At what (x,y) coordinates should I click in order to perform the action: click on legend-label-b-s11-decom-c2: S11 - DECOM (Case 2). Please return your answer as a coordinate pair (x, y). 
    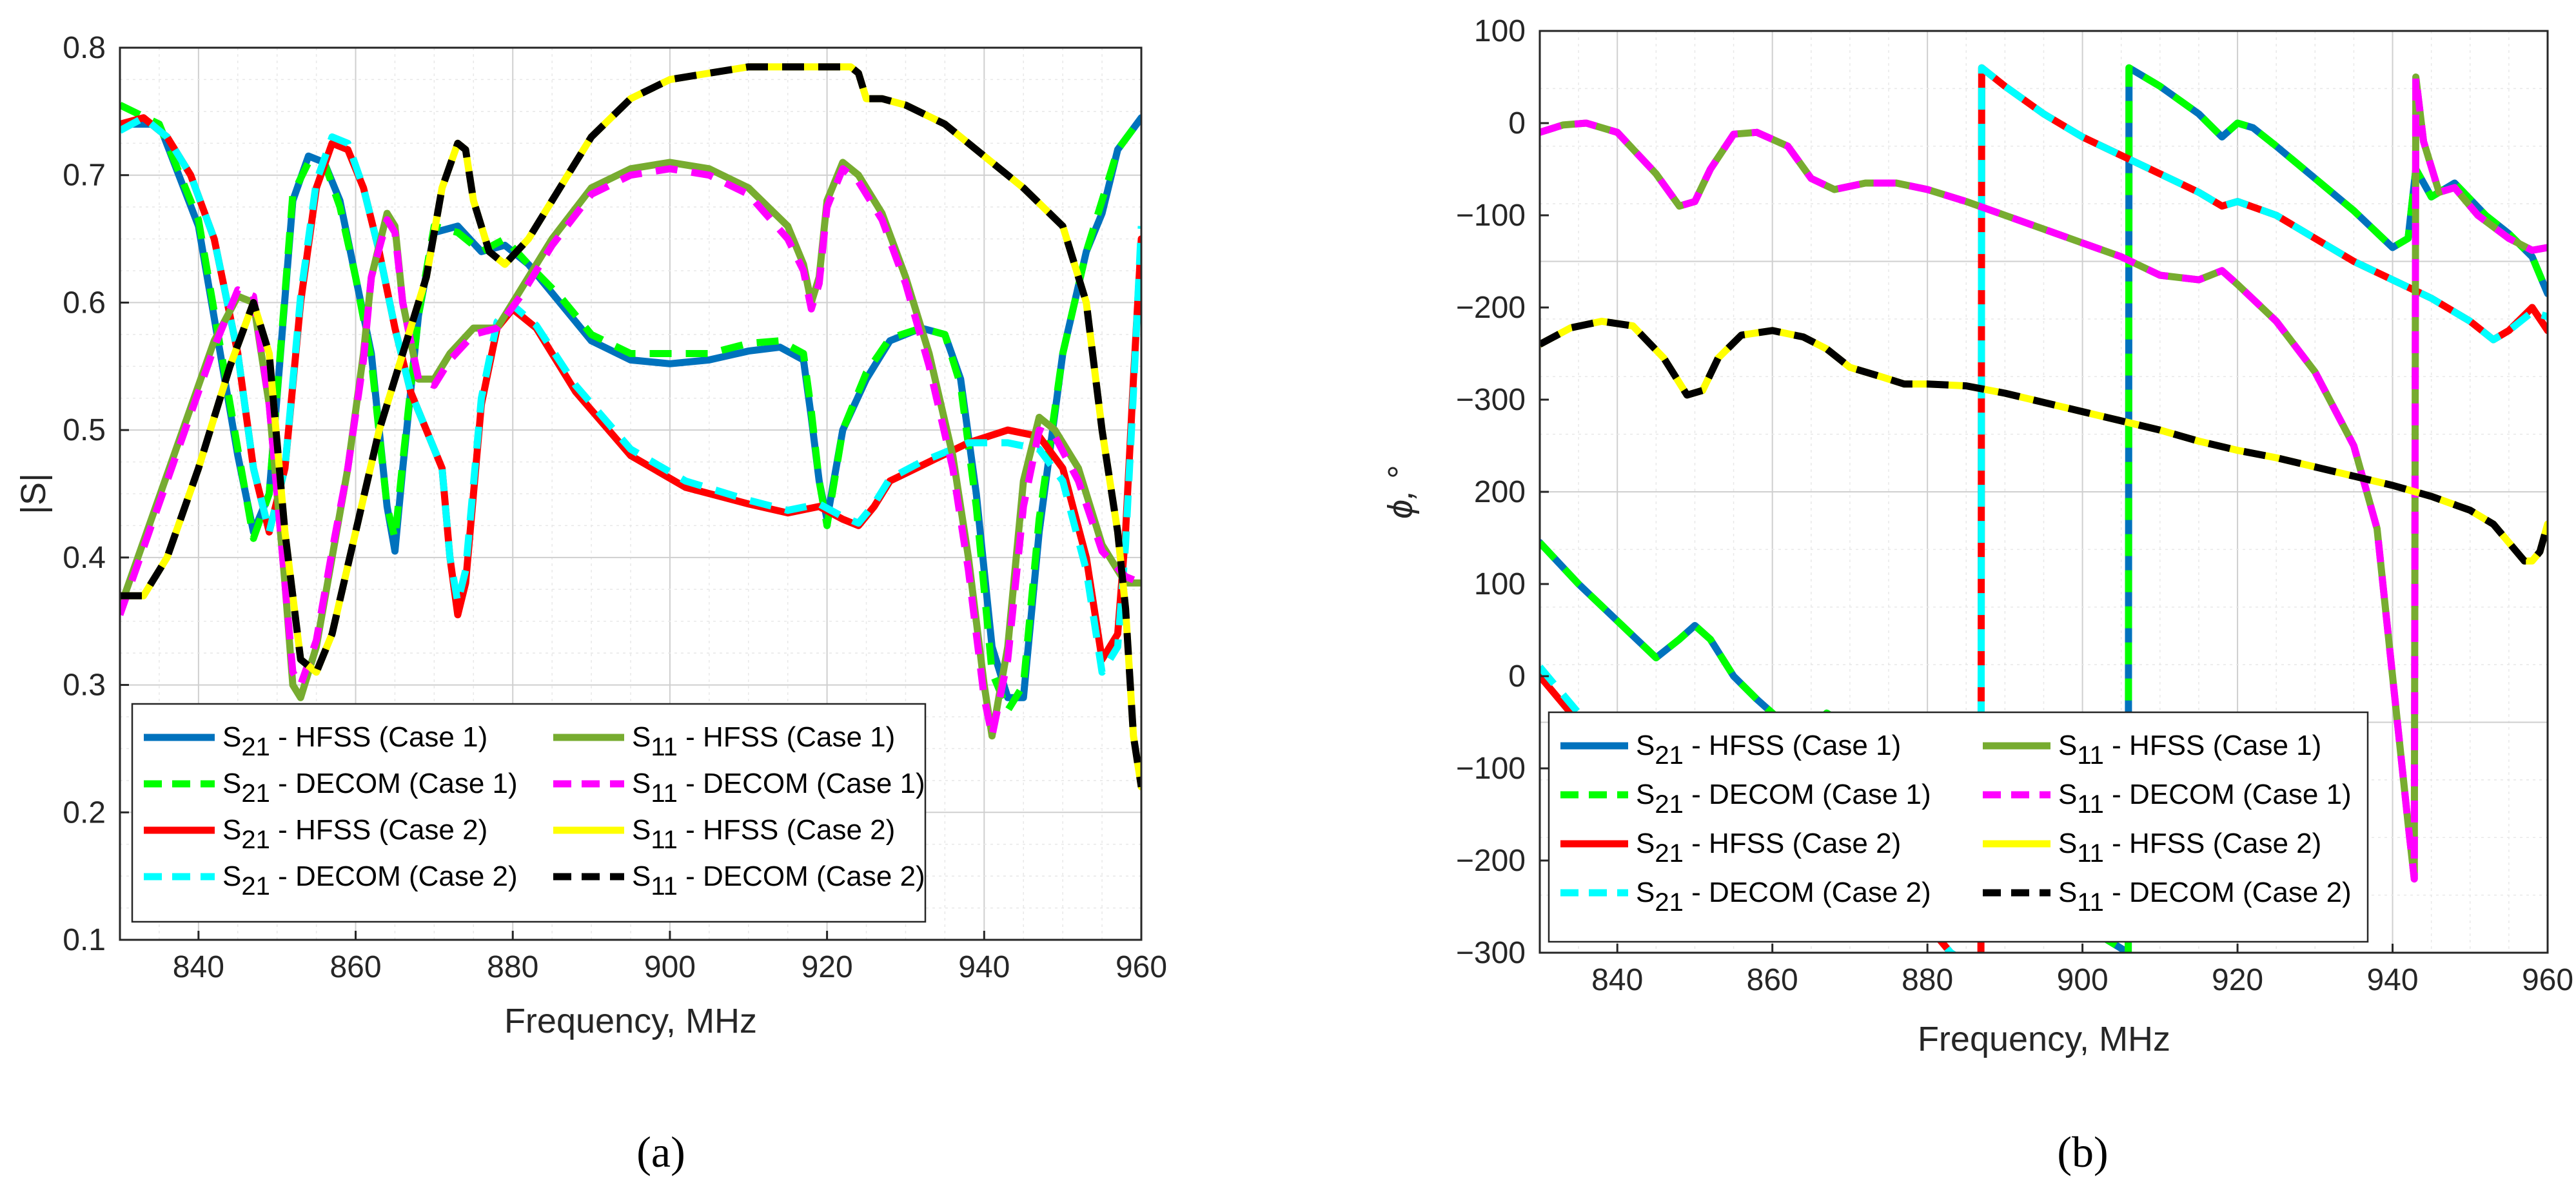
    Looking at the image, I should click on (2205, 897).